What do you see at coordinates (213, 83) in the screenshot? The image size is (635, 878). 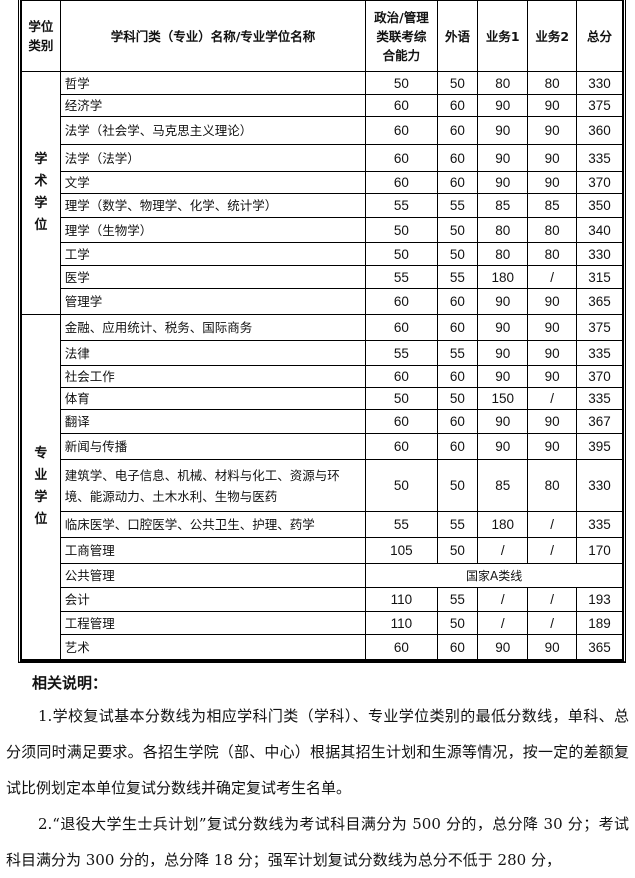 I see `subject-name: 哲学` at bounding box center [213, 83].